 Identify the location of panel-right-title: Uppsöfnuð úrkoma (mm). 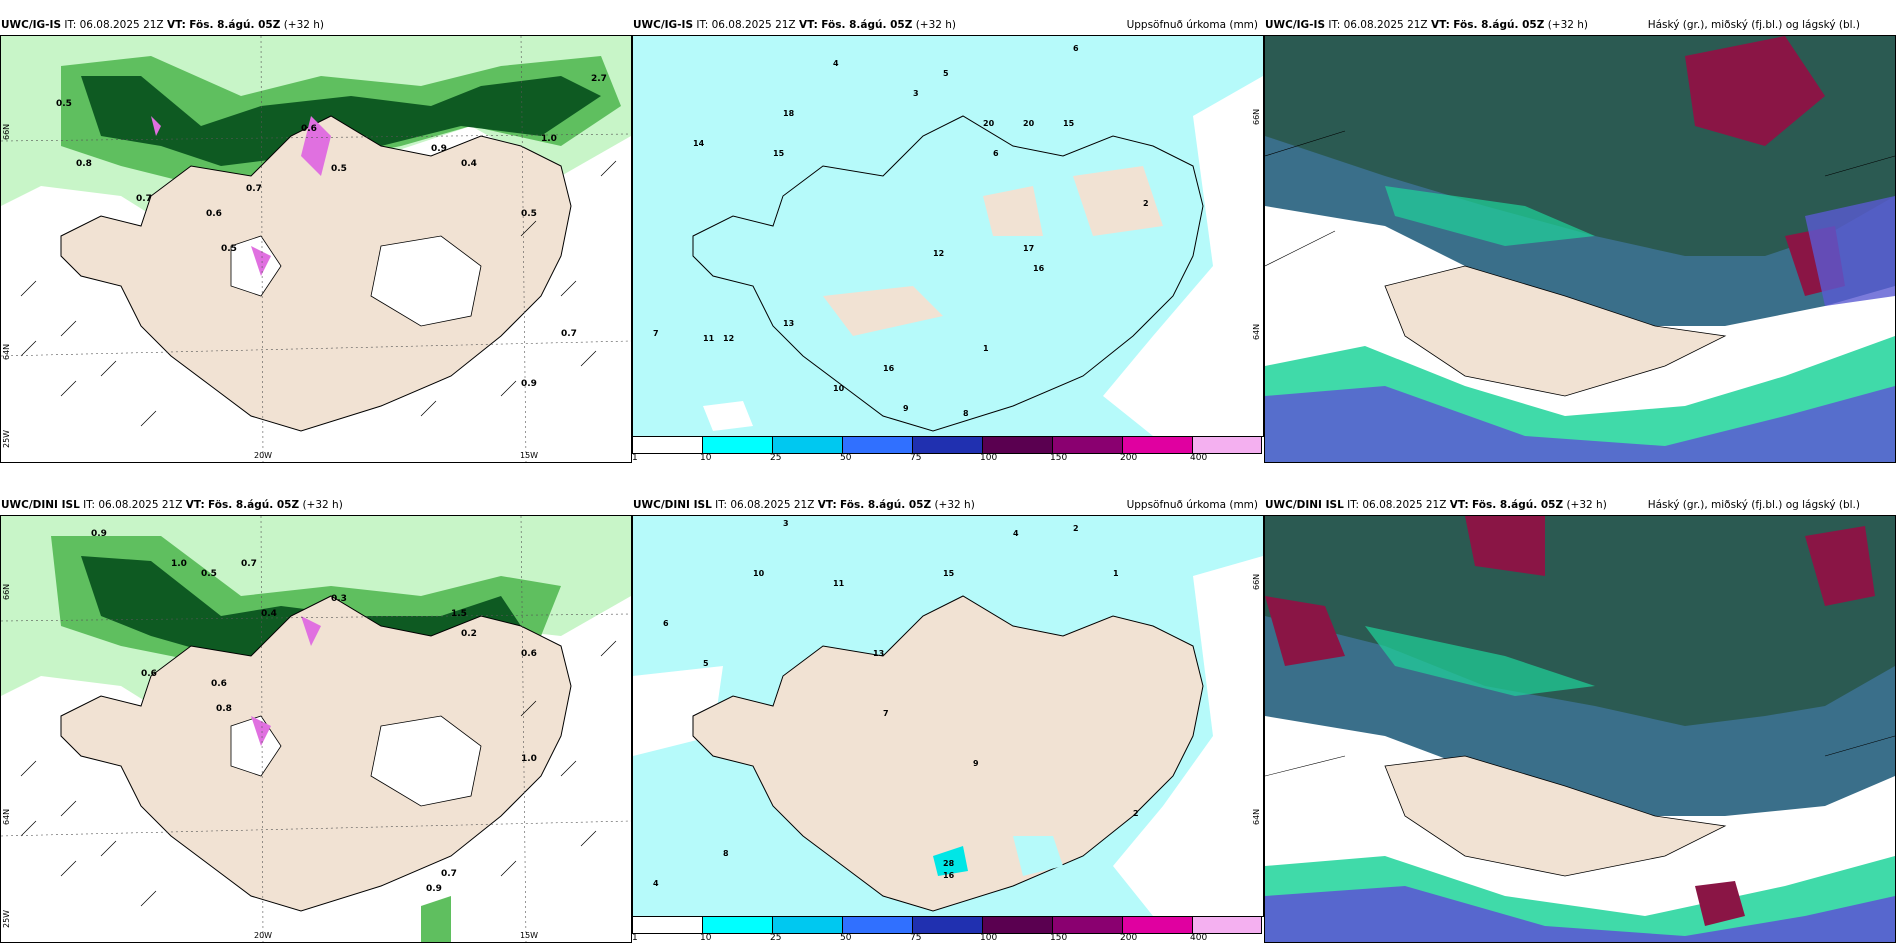
(1192, 25).